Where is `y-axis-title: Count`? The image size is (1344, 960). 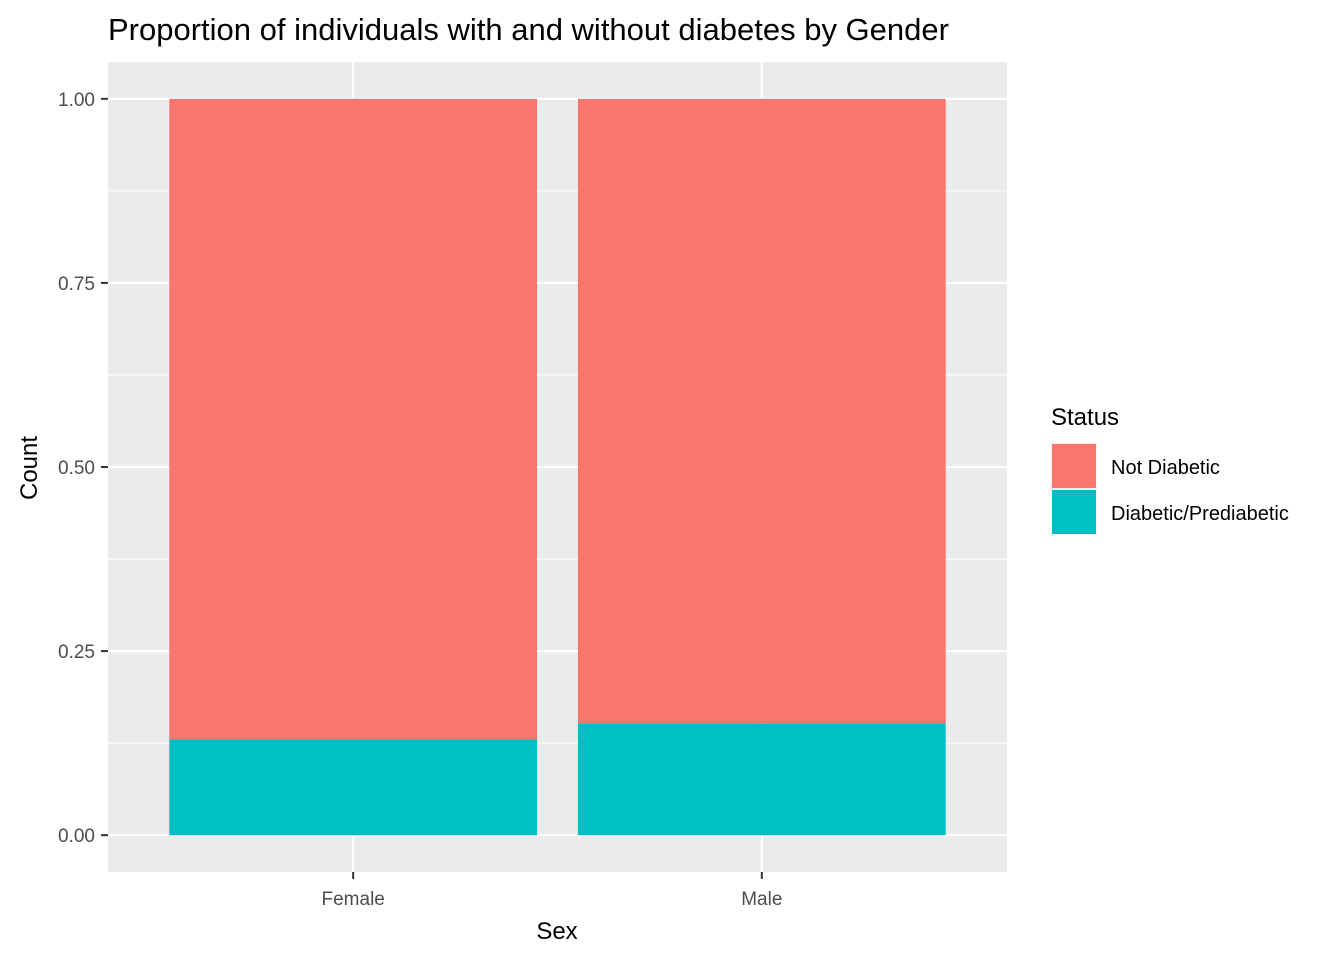 y-axis-title: Count is located at coordinates (29, 468).